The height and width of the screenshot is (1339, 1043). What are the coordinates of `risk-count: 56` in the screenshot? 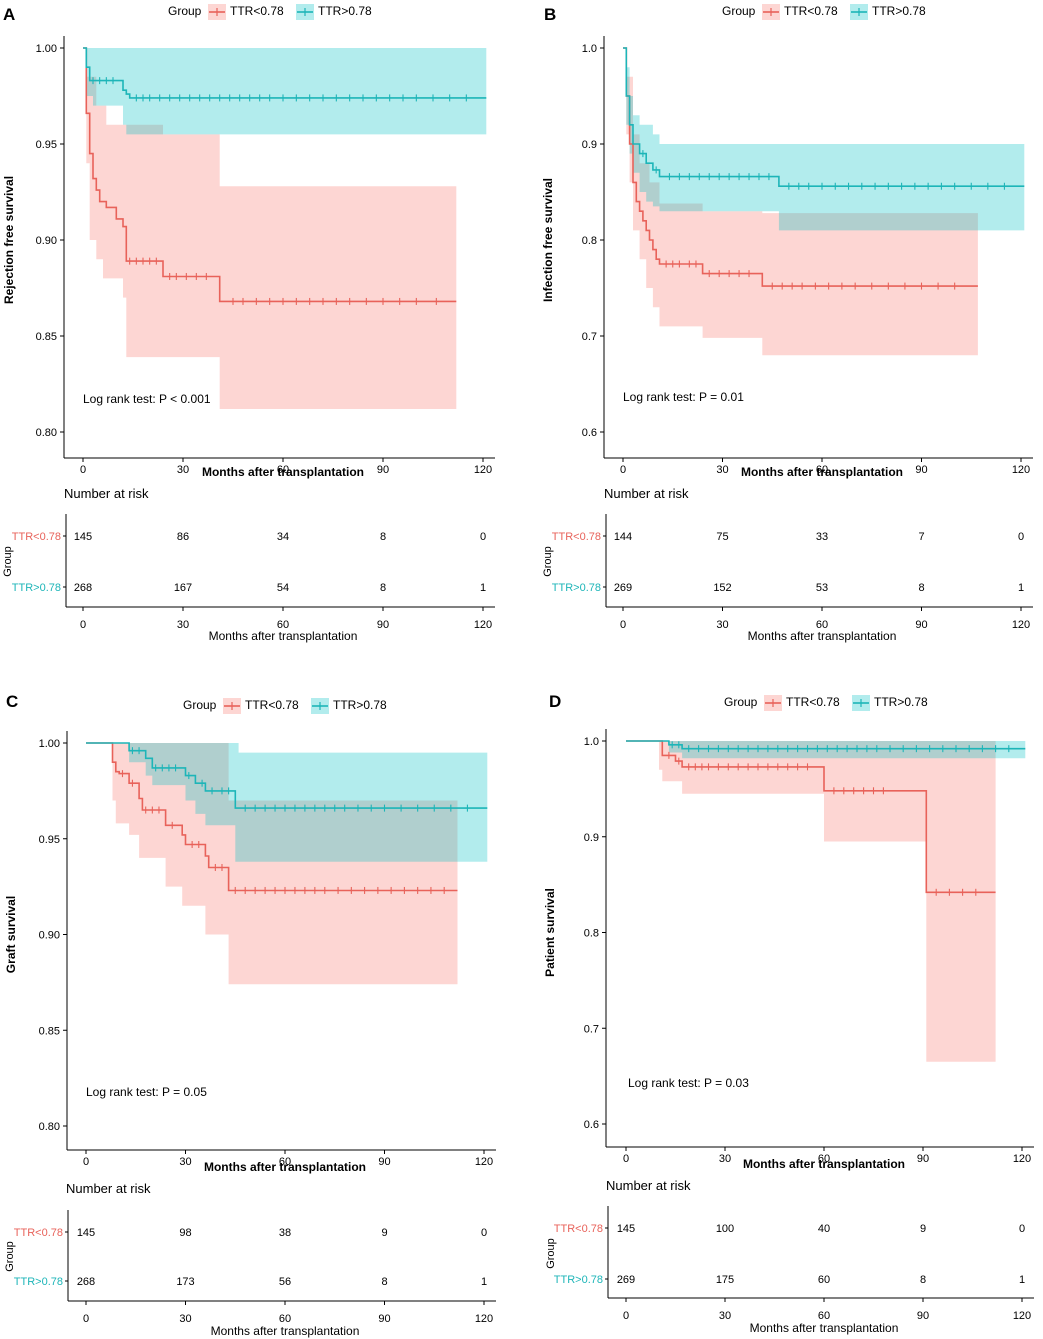 It's located at (285, 1282).